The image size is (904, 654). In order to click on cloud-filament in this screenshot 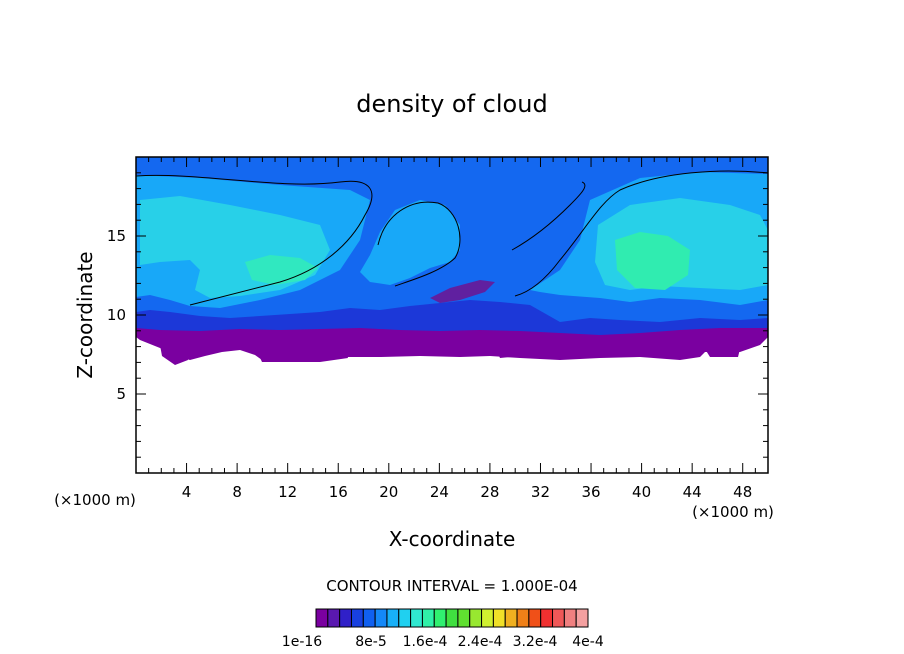, I will do `click(462, 291)`.